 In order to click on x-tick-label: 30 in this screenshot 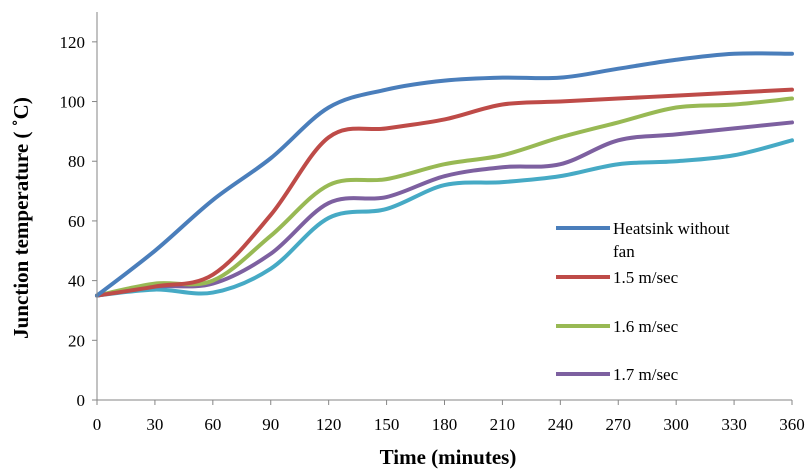, I will do `click(154, 424)`.